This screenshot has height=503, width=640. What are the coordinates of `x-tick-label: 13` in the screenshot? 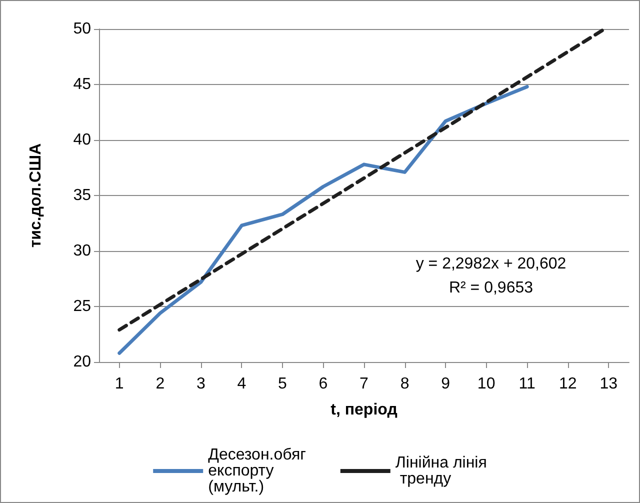 It's located at (609, 384).